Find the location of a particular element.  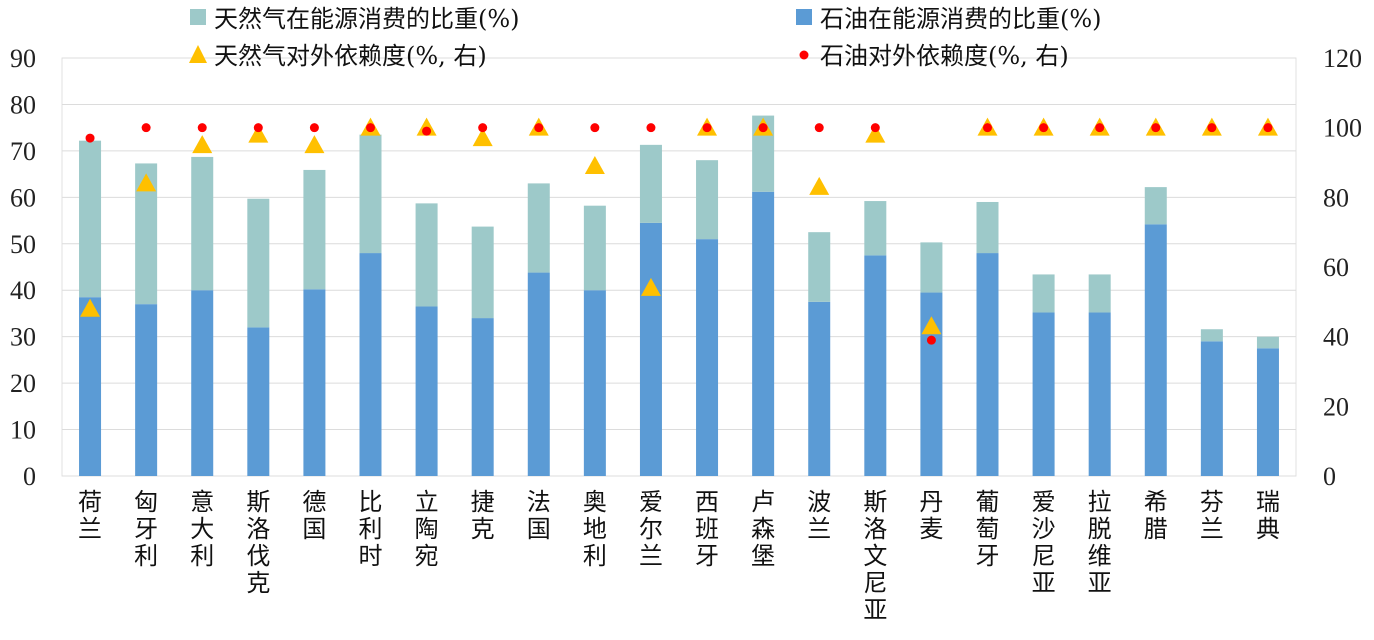

y-right-tick-label: 100 is located at coordinates (1342, 128).